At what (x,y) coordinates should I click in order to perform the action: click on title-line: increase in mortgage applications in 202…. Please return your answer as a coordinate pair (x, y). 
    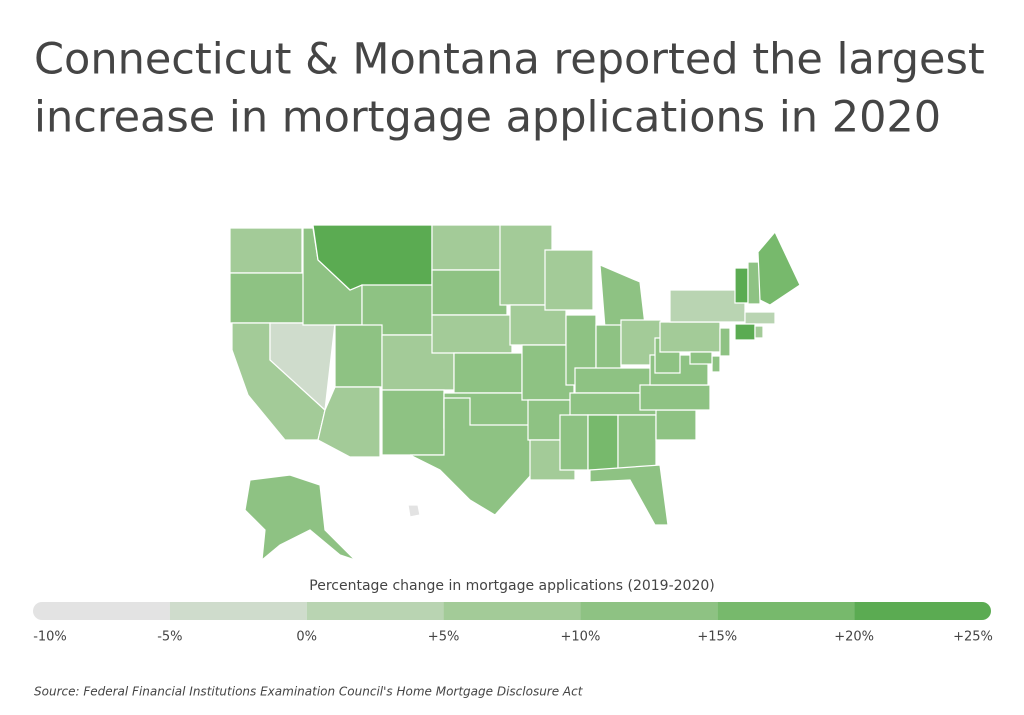
    Looking at the image, I should click on (487, 118).